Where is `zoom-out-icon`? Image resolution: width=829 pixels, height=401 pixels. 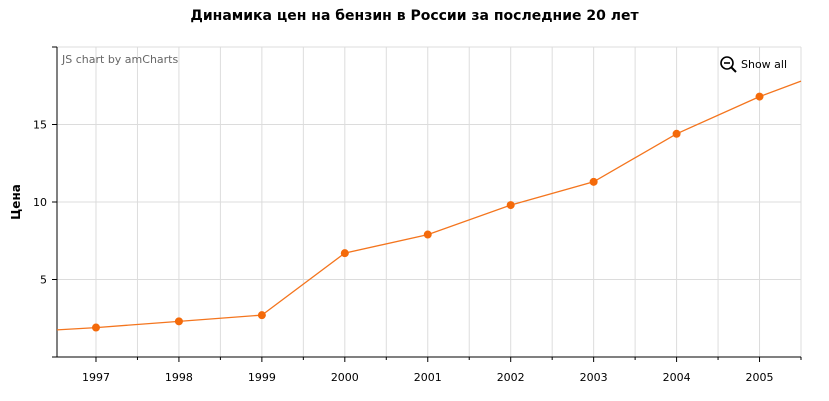
zoom-out-icon is located at coordinates (728, 64).